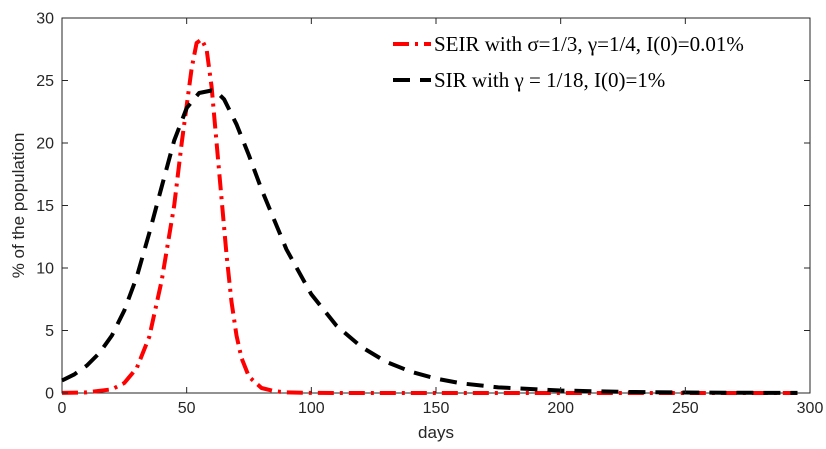  Describe the element at coordinates (549, 80) in the screenshot. I see `legend-label-2: SIR with γ = 1/18, I(0)=1%` at that location.